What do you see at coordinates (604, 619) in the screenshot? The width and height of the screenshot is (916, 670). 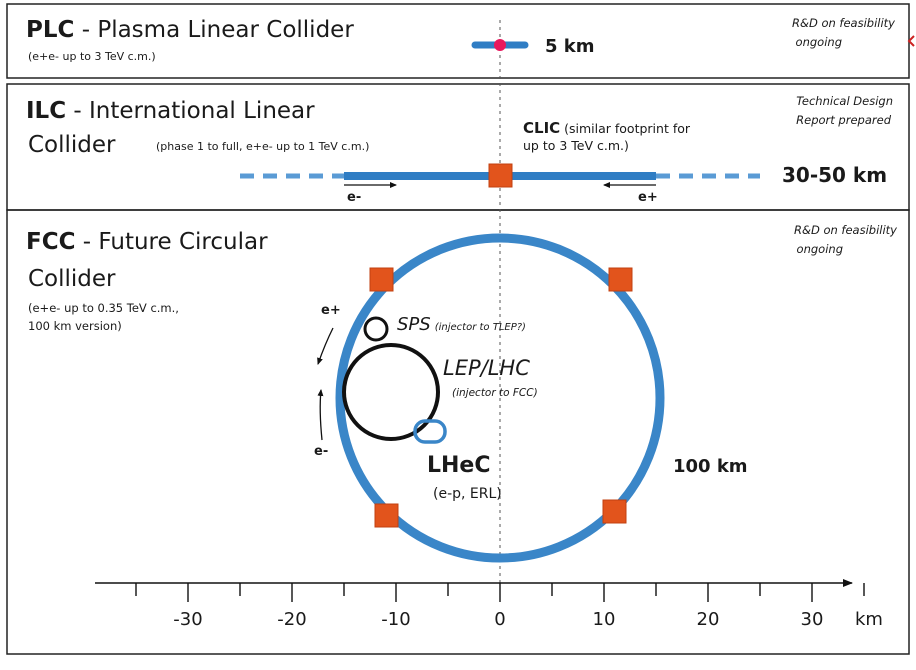 I see `axis-tick-label: 10` at bounding box center [604, 619].